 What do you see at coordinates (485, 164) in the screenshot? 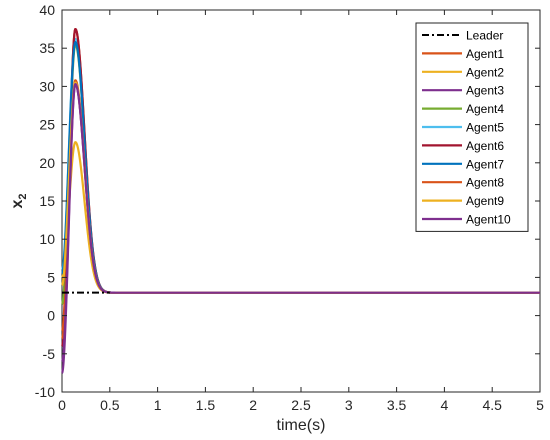
I see `legend-entry-agent7: Agent7` at bounding box center [485, 164].